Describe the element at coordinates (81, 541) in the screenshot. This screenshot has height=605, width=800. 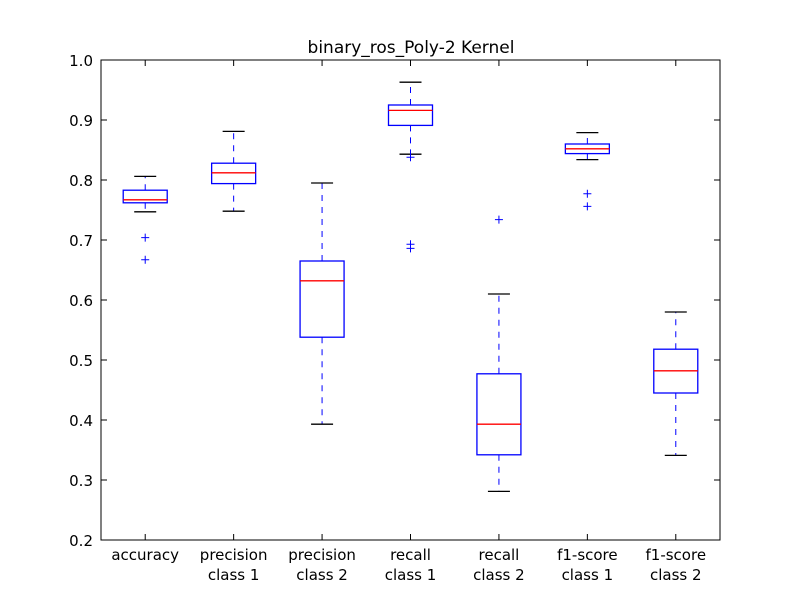
I see `y-tick-label: 0.2` at that location.